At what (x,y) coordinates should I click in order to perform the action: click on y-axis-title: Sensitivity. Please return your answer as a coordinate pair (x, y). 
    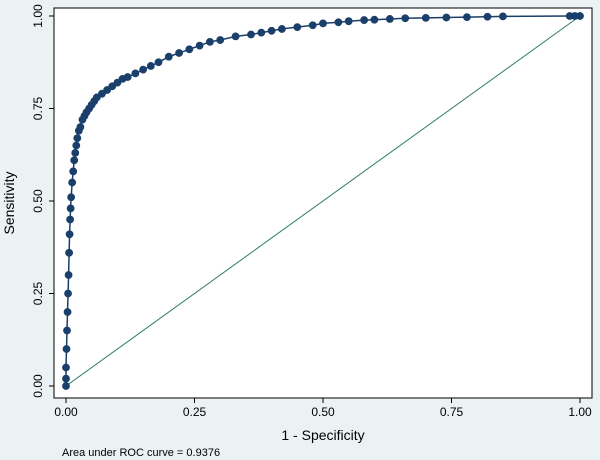
    Looking at the image, I should click on (9, 202).